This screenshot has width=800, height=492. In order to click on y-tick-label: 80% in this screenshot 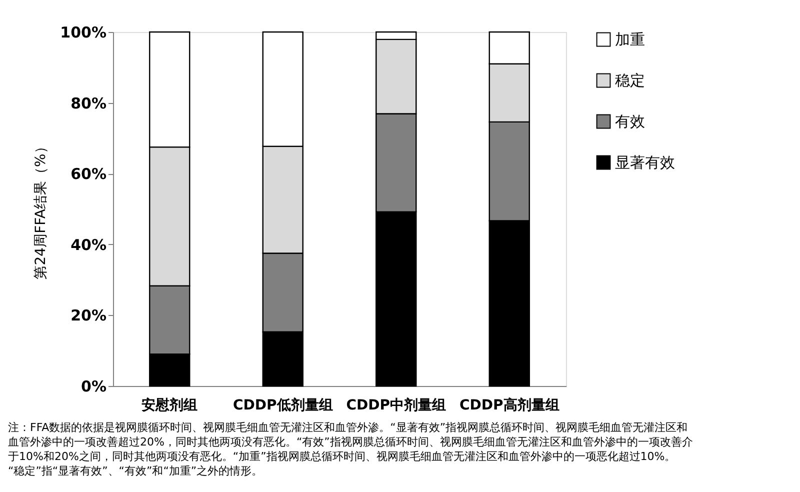, I will do `click(88, 103)`.